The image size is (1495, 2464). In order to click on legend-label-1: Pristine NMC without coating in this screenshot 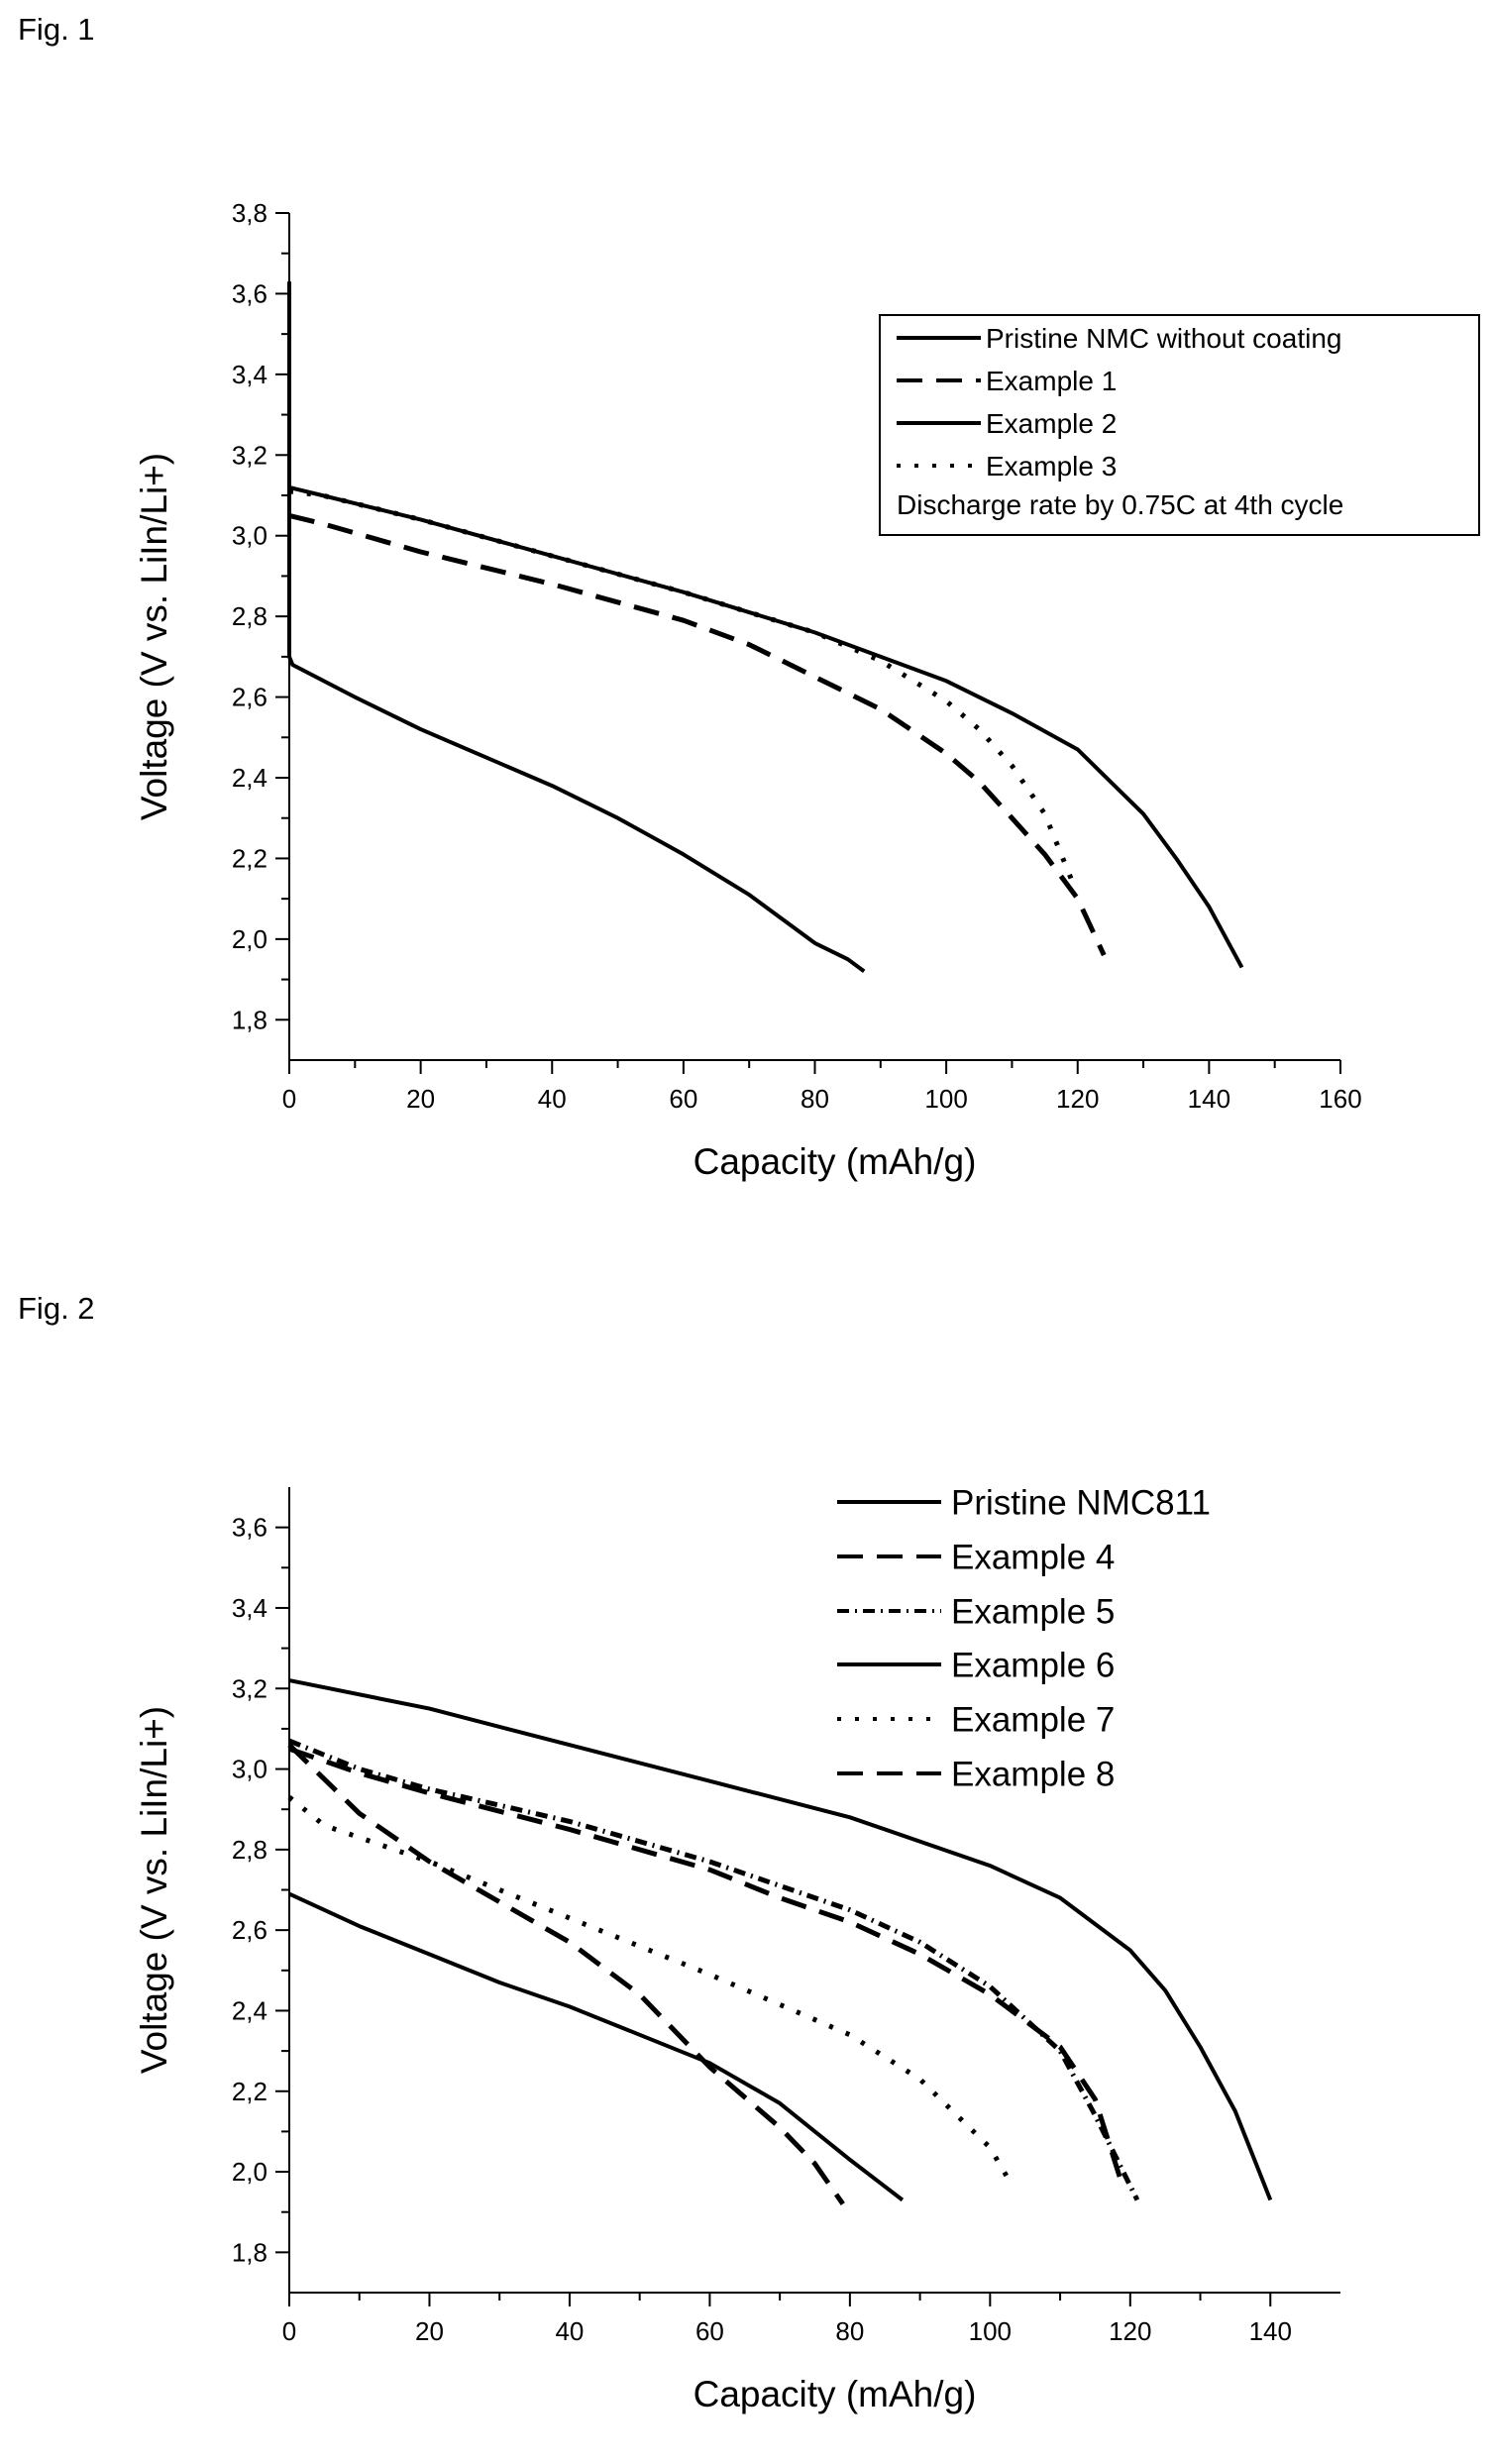, I will do `click(1163, 338)`.